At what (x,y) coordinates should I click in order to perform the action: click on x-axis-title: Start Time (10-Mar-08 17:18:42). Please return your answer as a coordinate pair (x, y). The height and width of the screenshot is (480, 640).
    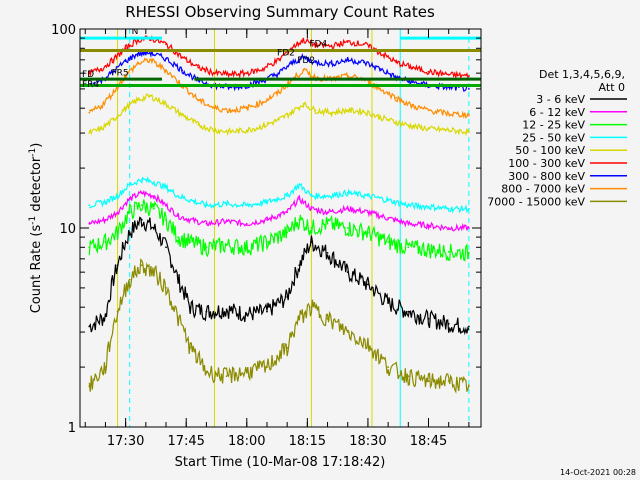
    Looking at the image, I should click on (280, 462).